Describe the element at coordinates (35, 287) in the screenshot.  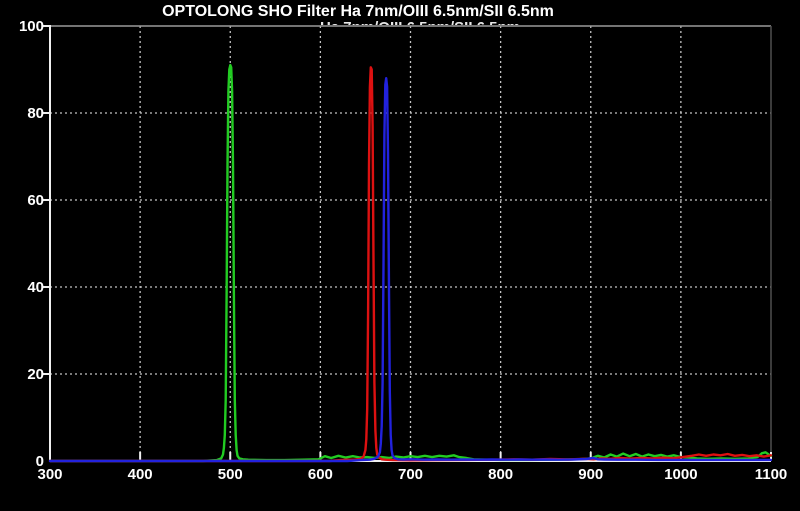
I see `y-tick-label: 40` at that location.